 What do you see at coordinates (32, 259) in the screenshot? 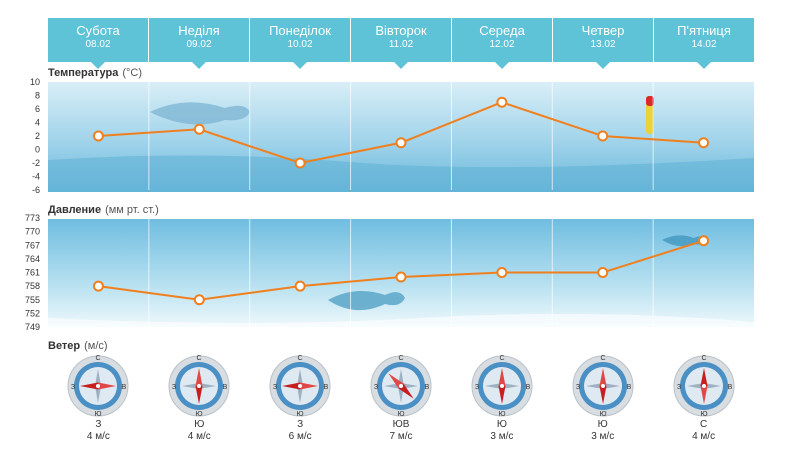
I see `pressure-y-tick-label: 764` at bounding box center [32, 259].